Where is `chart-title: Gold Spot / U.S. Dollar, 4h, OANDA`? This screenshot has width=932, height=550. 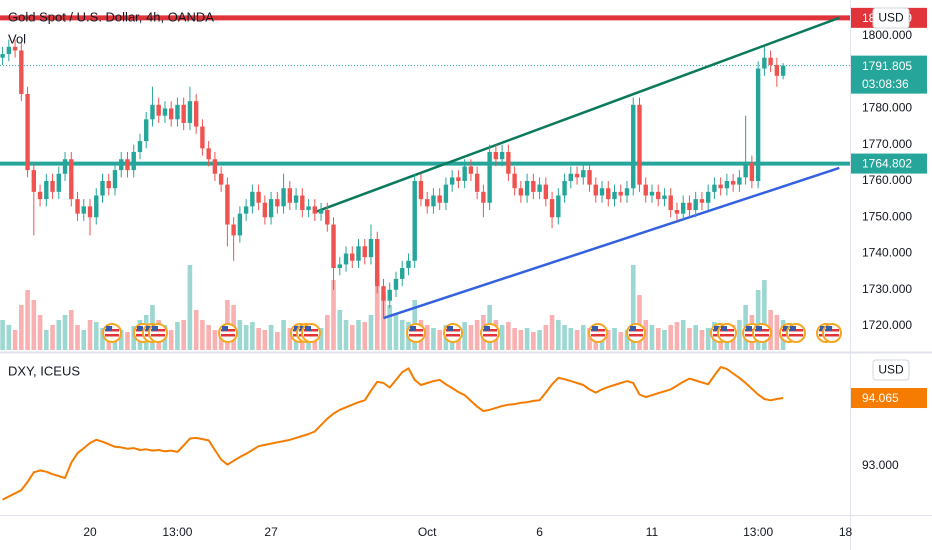
chart-title: Gold Spot / U.S. Dollar, 4h, OANDA is located at coordinates (111, 16).